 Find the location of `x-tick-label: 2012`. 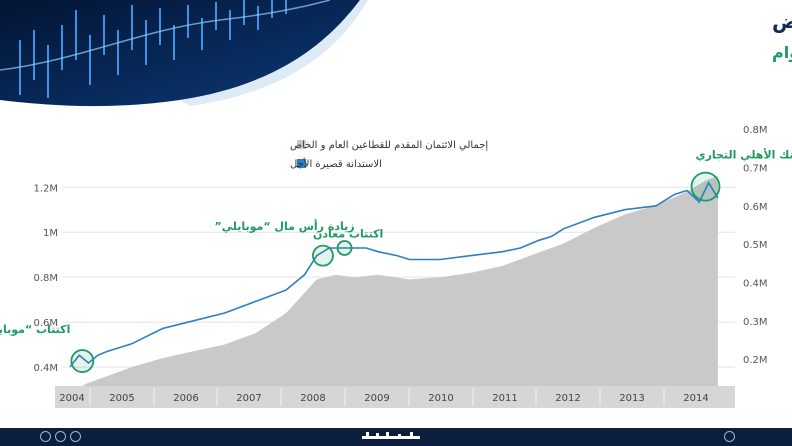

x-tick-label: 2012 is located at coordinates (567, 398).